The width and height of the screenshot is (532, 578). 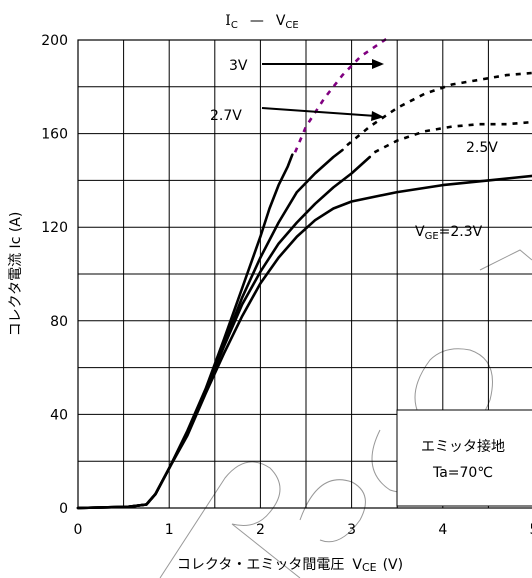 What do you see at coordinates (16, 274) in the screenshot?
I see `y-axis-label: コレクタ電流 Ic (A)` at bounding box center [16, 274].